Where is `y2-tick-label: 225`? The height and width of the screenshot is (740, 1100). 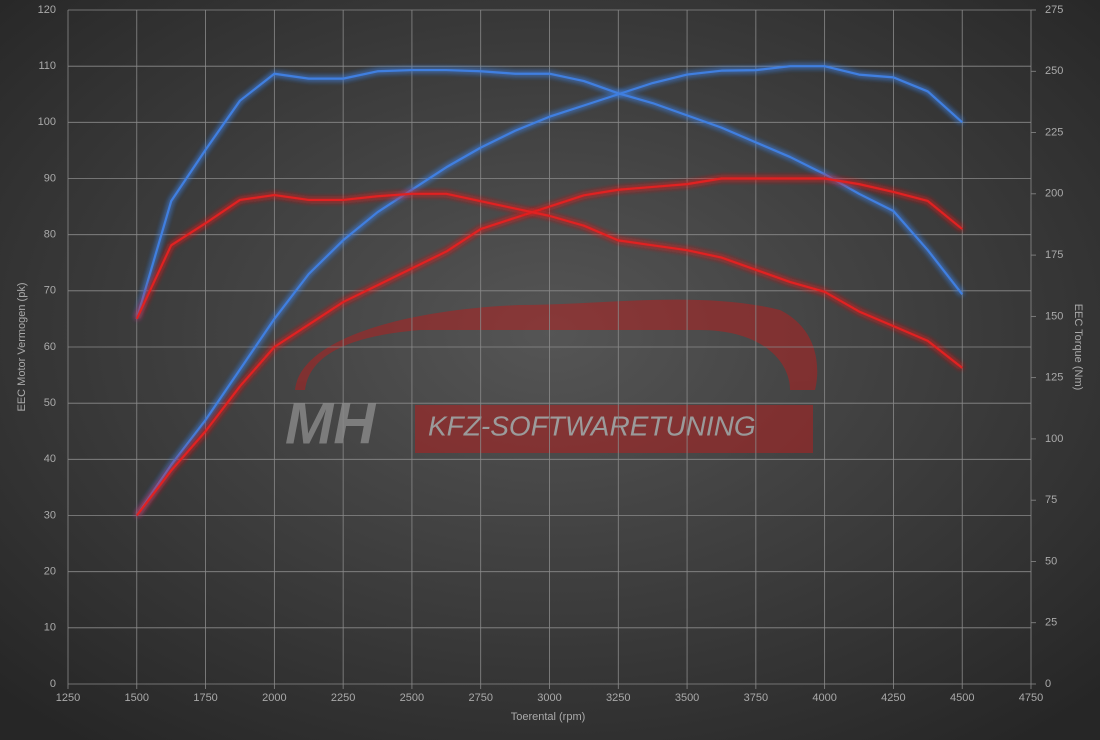
y2-tick-label: 225 is located at coordinates (1054, 132).